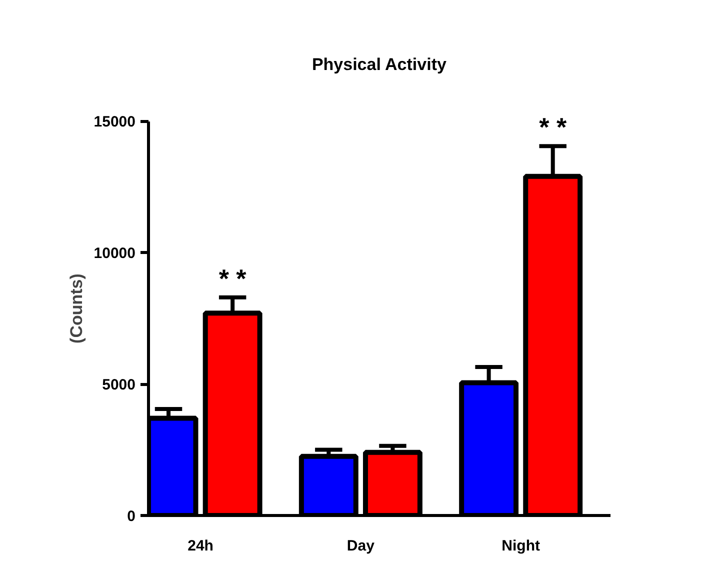 This screenshot has height=561, width=705. What do you see at coordinates (131, 516) in the screenshot?
I see `y-tick-label: 0` at bounding box center [131, 516].